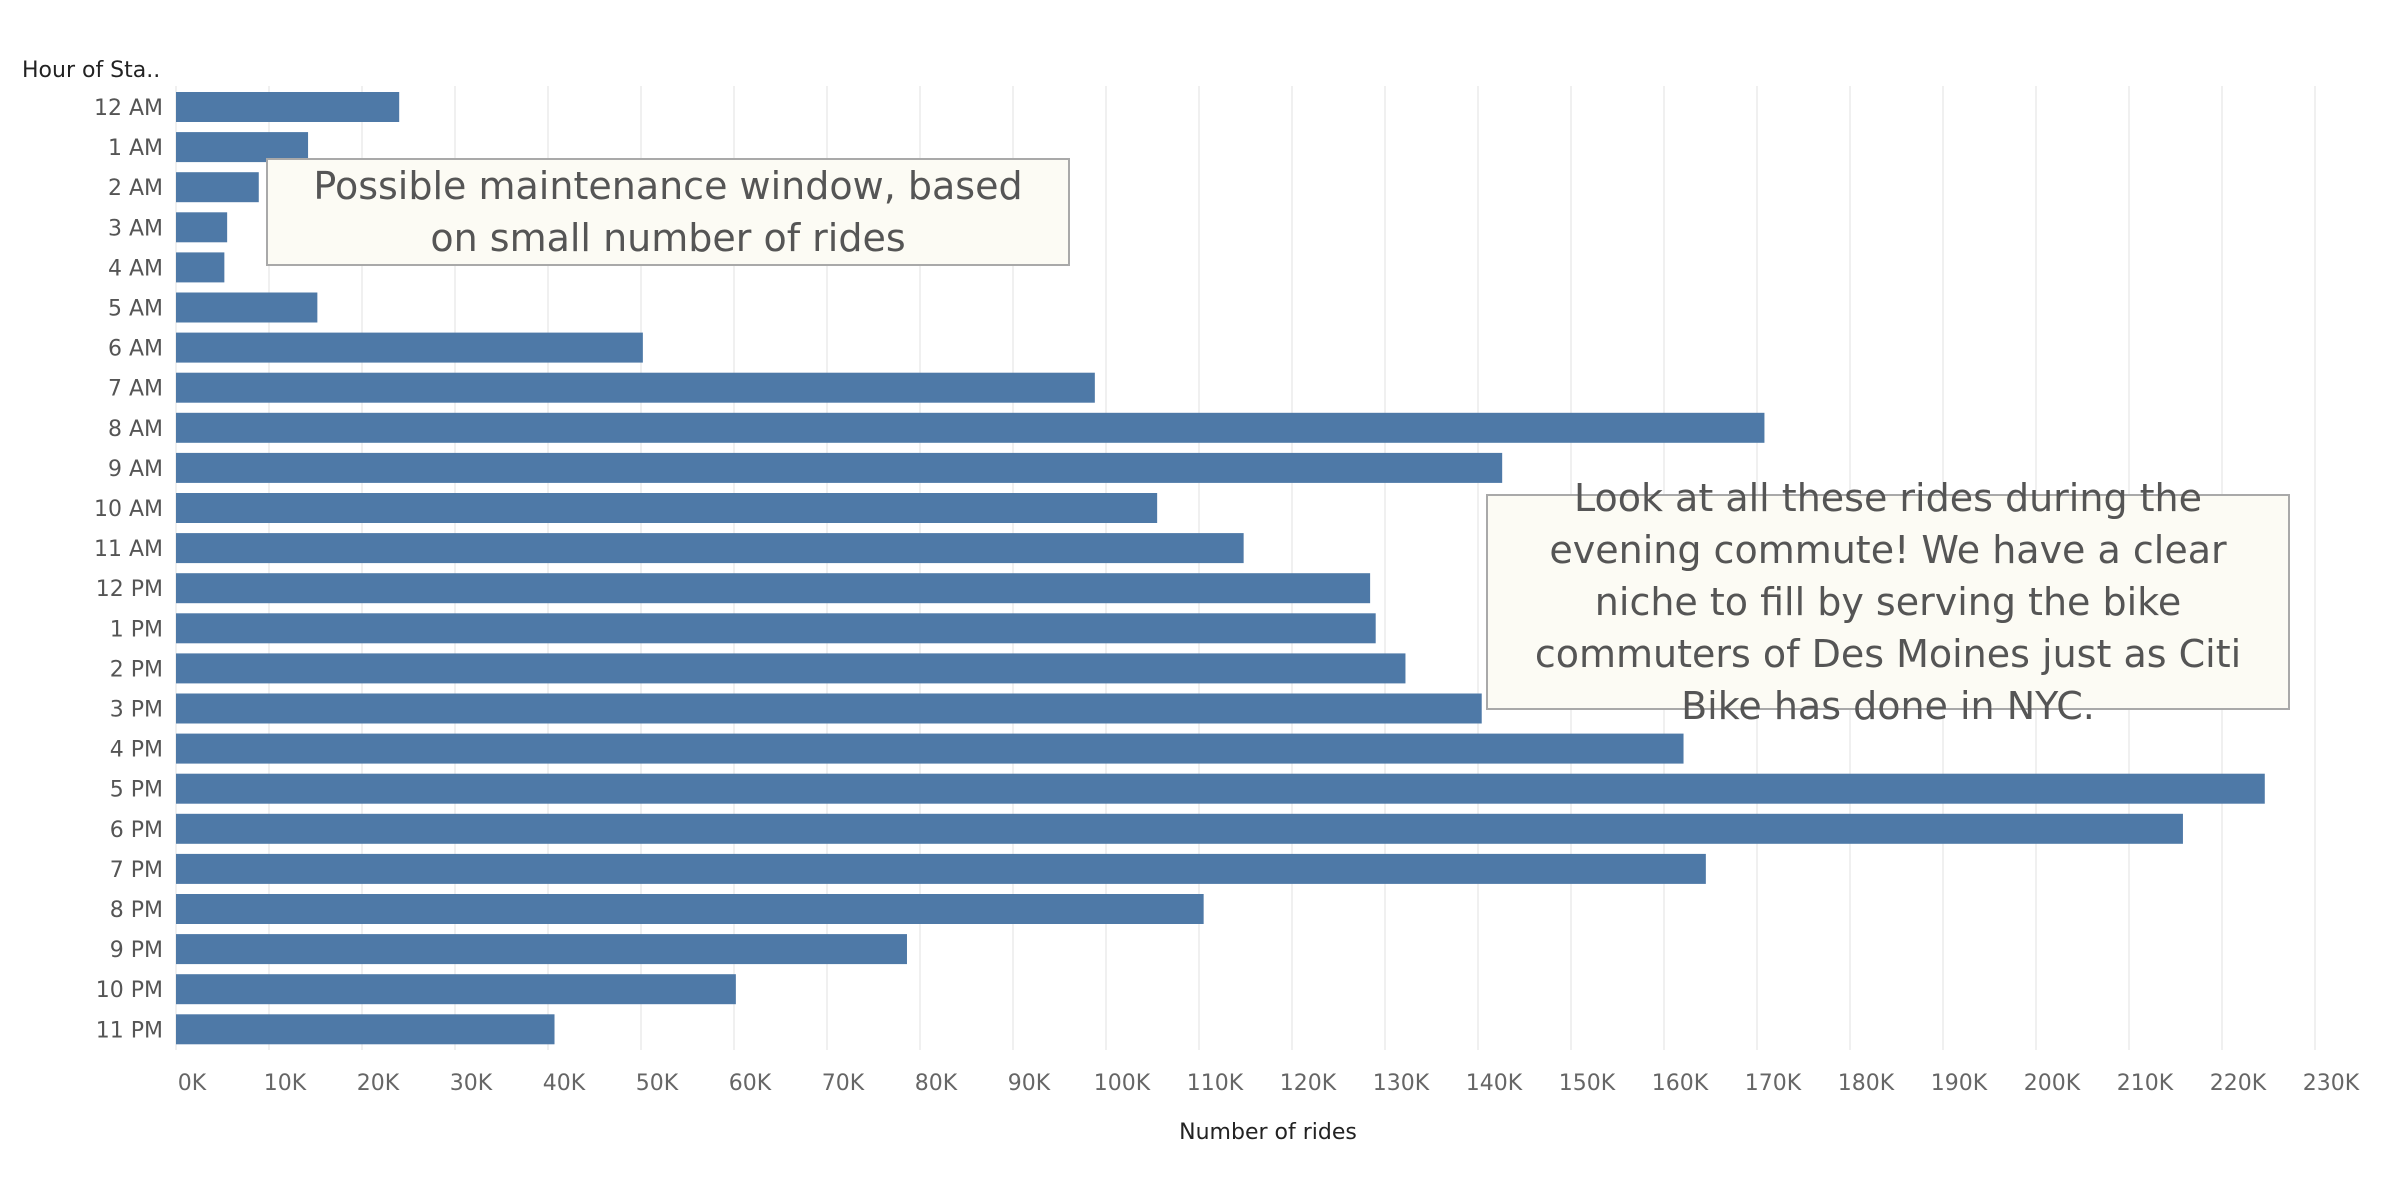 Image resolution: width=2386 pixels, height=1178 pixels. I want to click on bar-11-am, so click(710, 548).